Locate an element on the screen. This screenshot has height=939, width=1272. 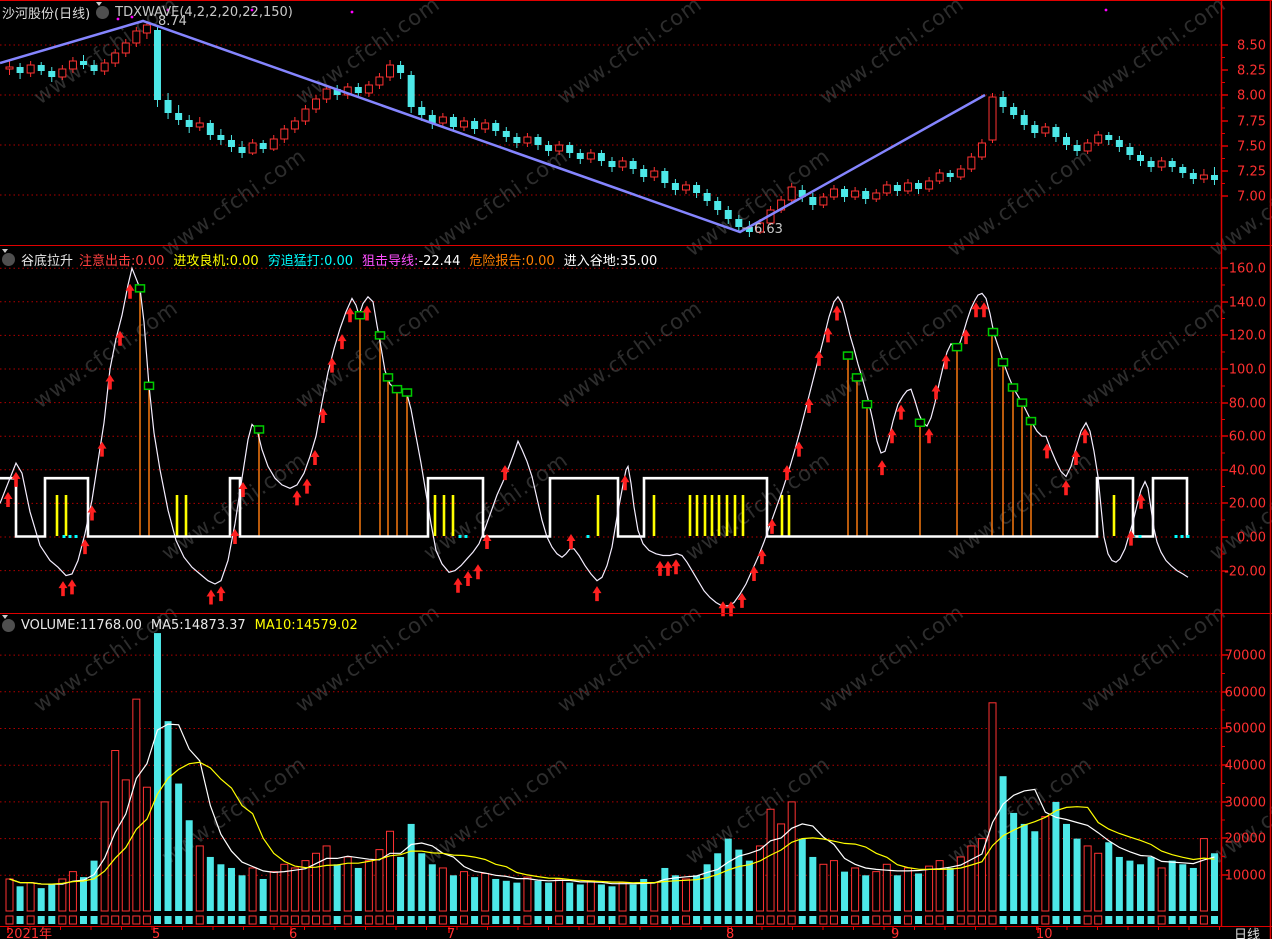
axis-tick-label: 80.00 is located at coordinates (1247, 404).